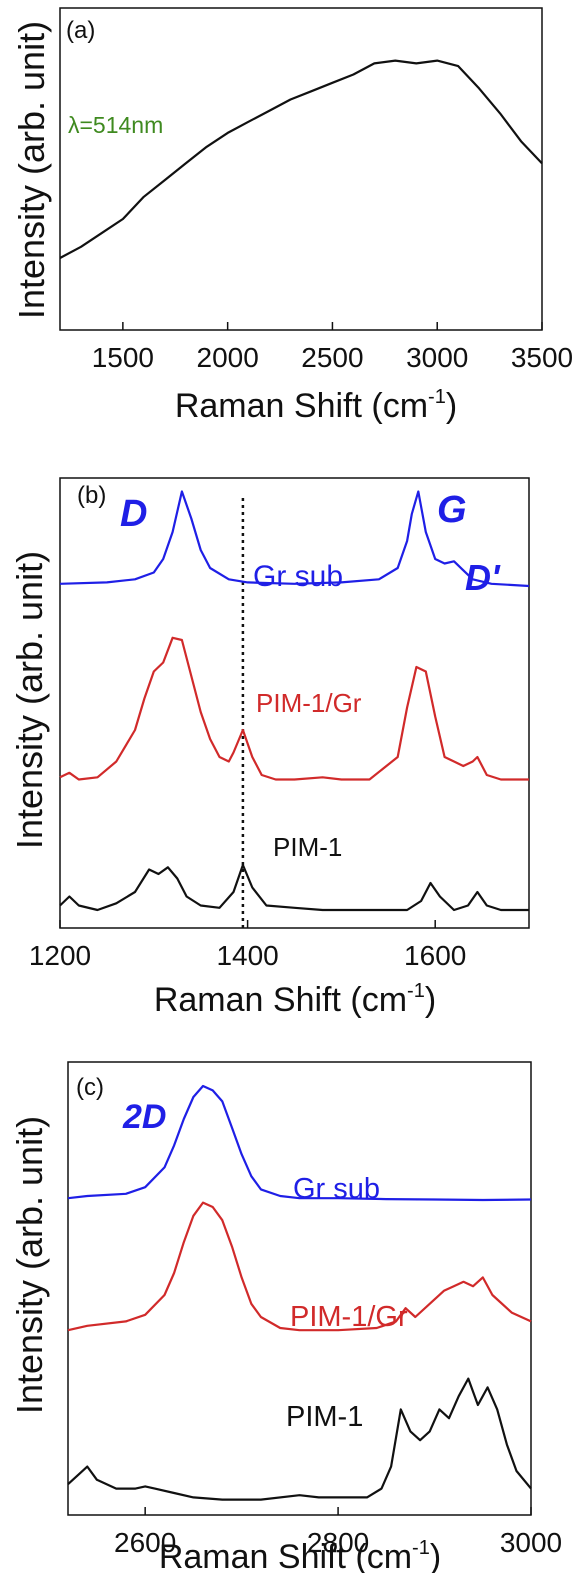 This screenshot has height=1573, width=580. I want to click on x-ticks-b: 1200 1400 1600, so click(247, 945).